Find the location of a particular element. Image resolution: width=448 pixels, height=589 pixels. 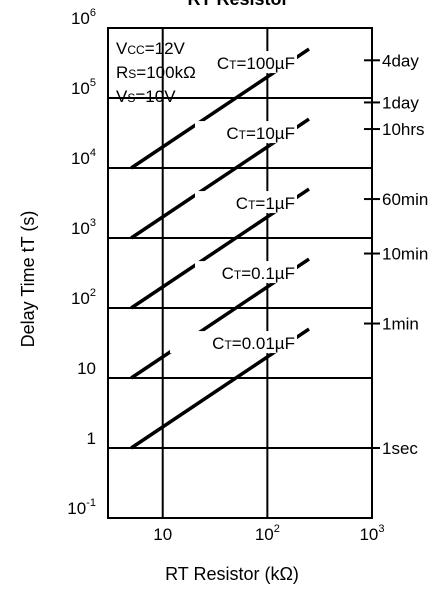

condition-label: RS=100kΩ is located at coordinates (156, 72).